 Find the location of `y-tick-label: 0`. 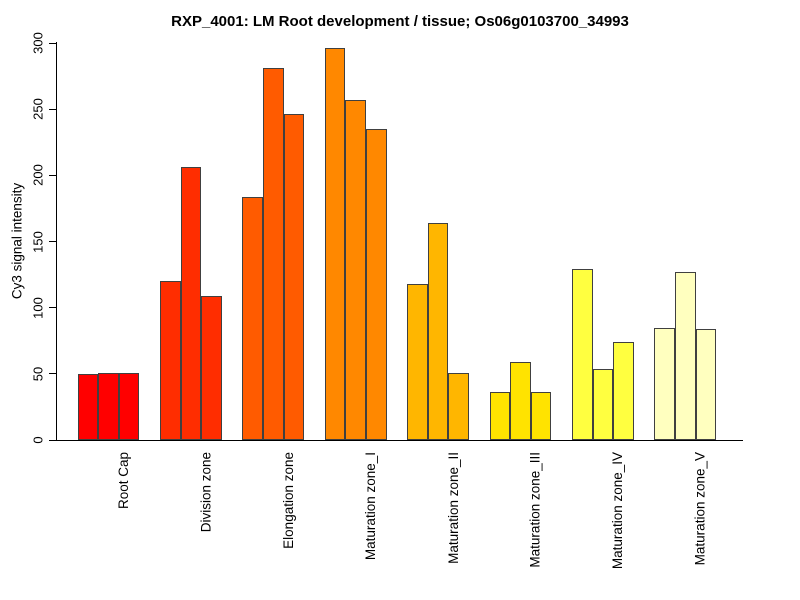

y-tick-label: 0 is located at coordinates (38, 440).